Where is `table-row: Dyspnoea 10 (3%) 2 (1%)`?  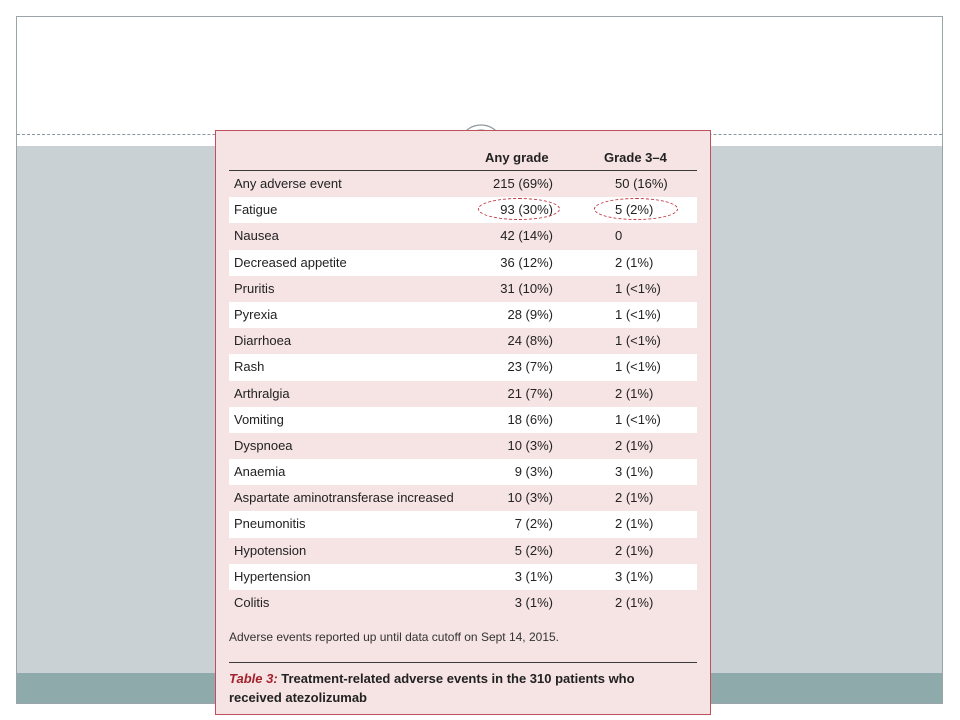
table-row: Dyspnoea 10 (3%) 2 (1%) is located at coordinates (463, 446).